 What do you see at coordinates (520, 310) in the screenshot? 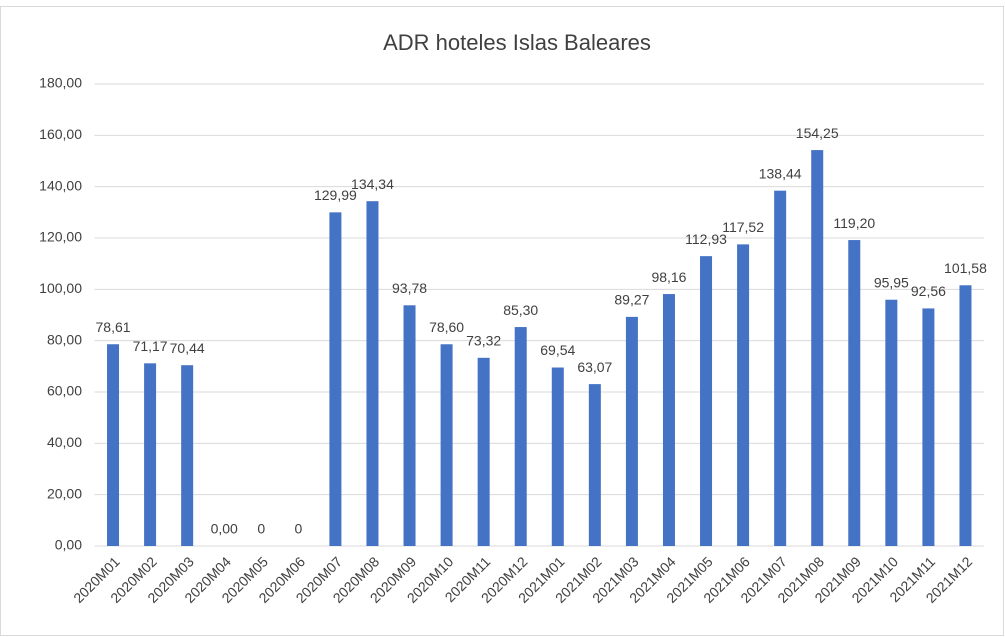
I see `value-label: 85,30` at bounding box center [520, 310].